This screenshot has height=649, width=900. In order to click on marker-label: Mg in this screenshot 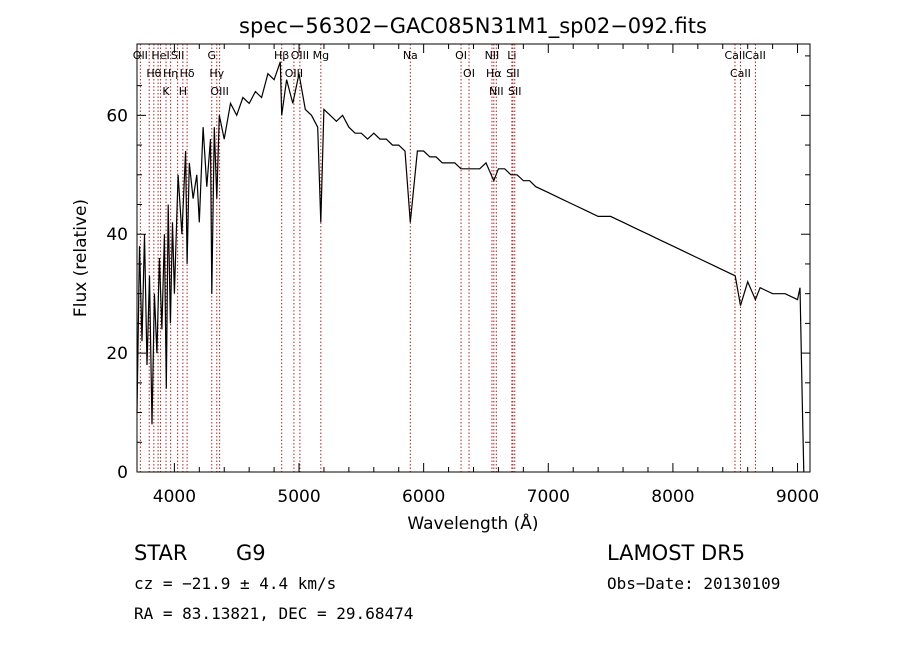, I will do `click(321, 55)`.